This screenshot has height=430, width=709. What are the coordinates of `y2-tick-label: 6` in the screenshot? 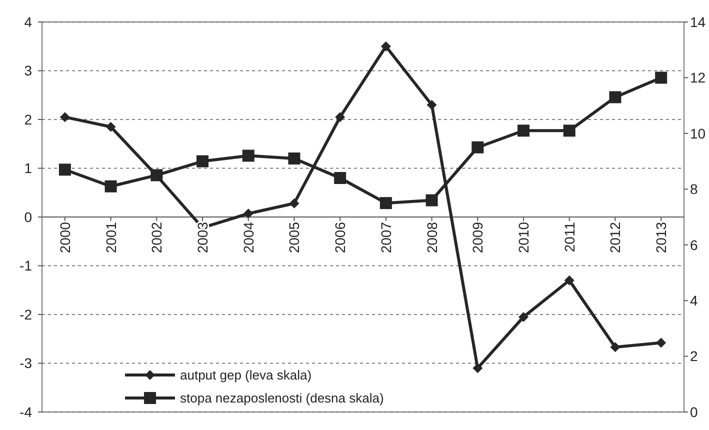 It's located at (694, 244).